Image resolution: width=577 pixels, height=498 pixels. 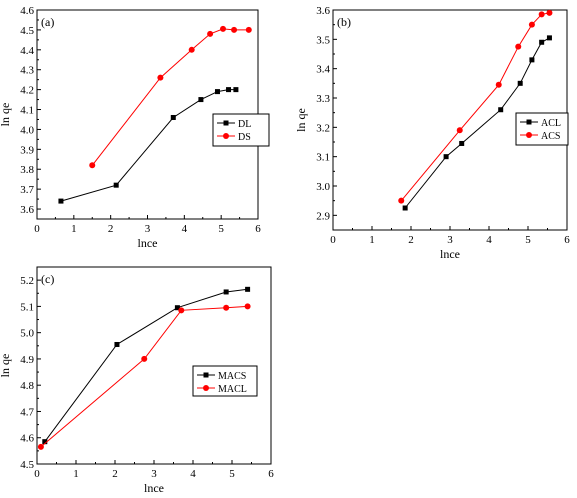 I want to click on y-tick-label: 4.9, so click(x=27, y=360).